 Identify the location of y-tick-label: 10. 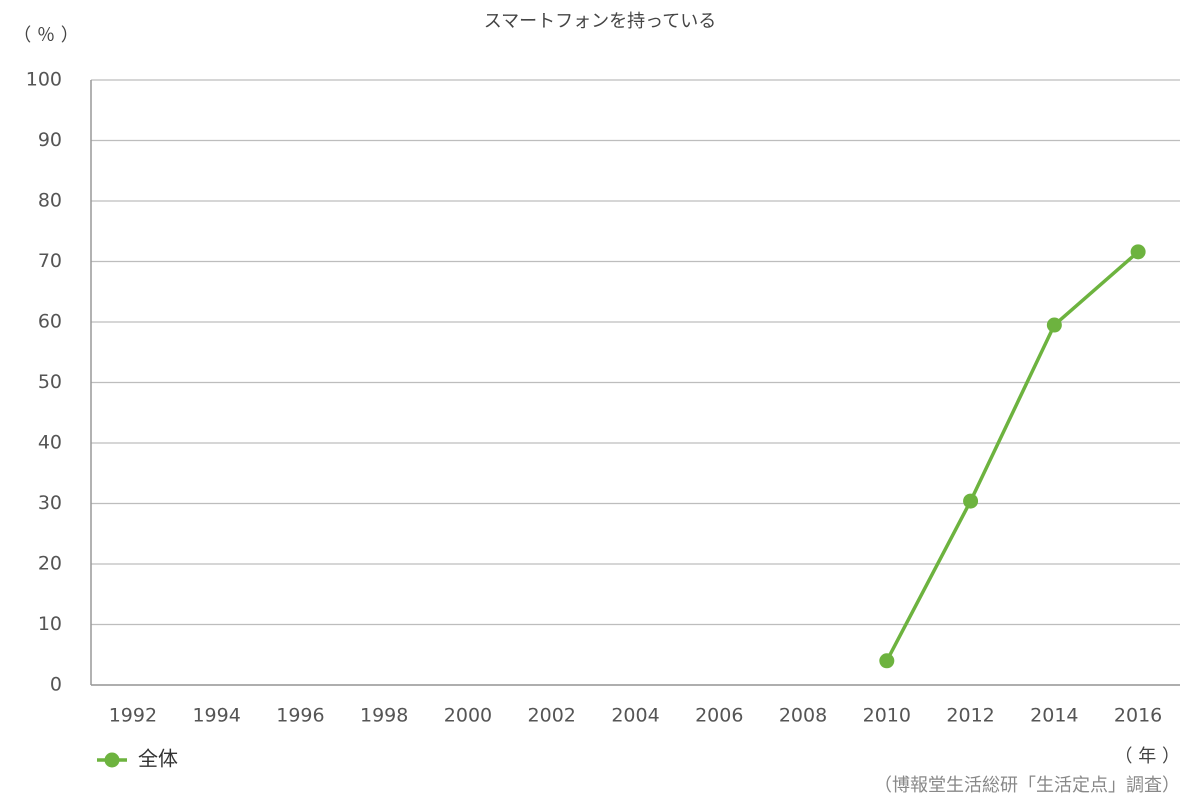
(50, 624).